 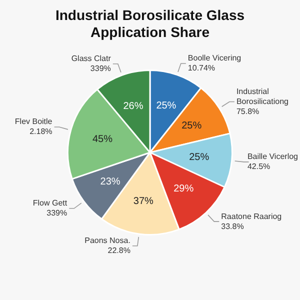 I want to click on slice-label: Flow Gett 339%, so click(x=50, y=208).